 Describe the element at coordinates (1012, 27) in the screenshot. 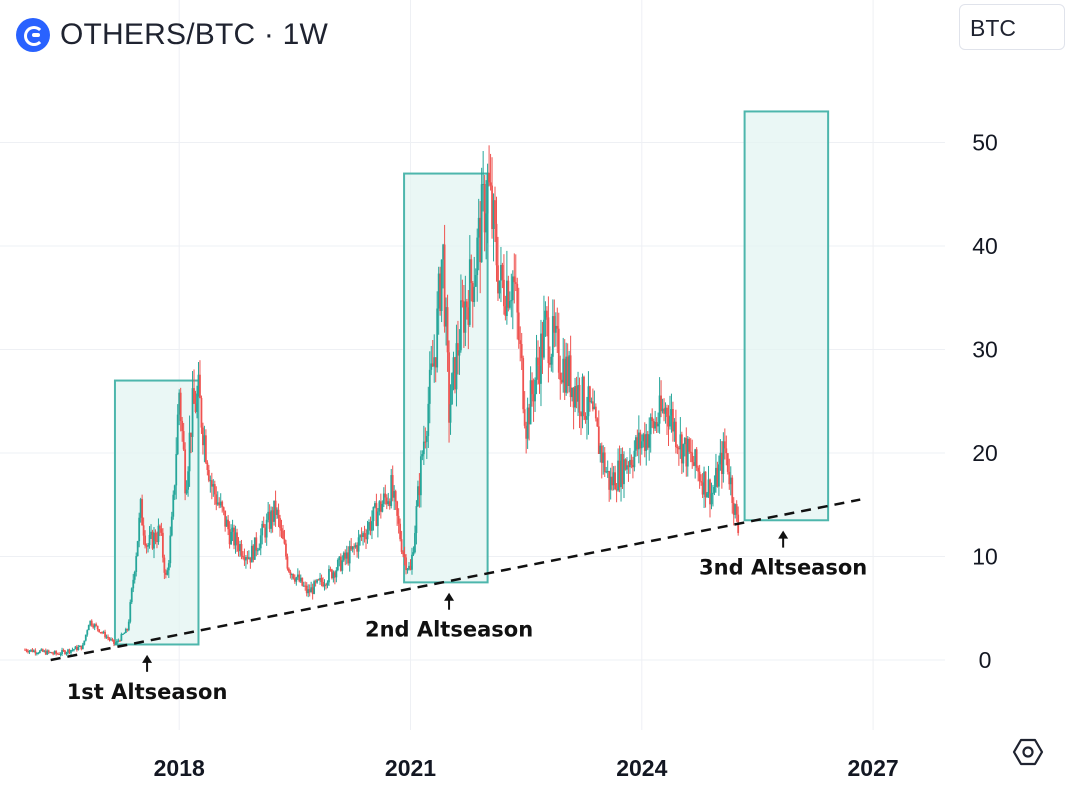

I see `currency-button: BTC` at that location.